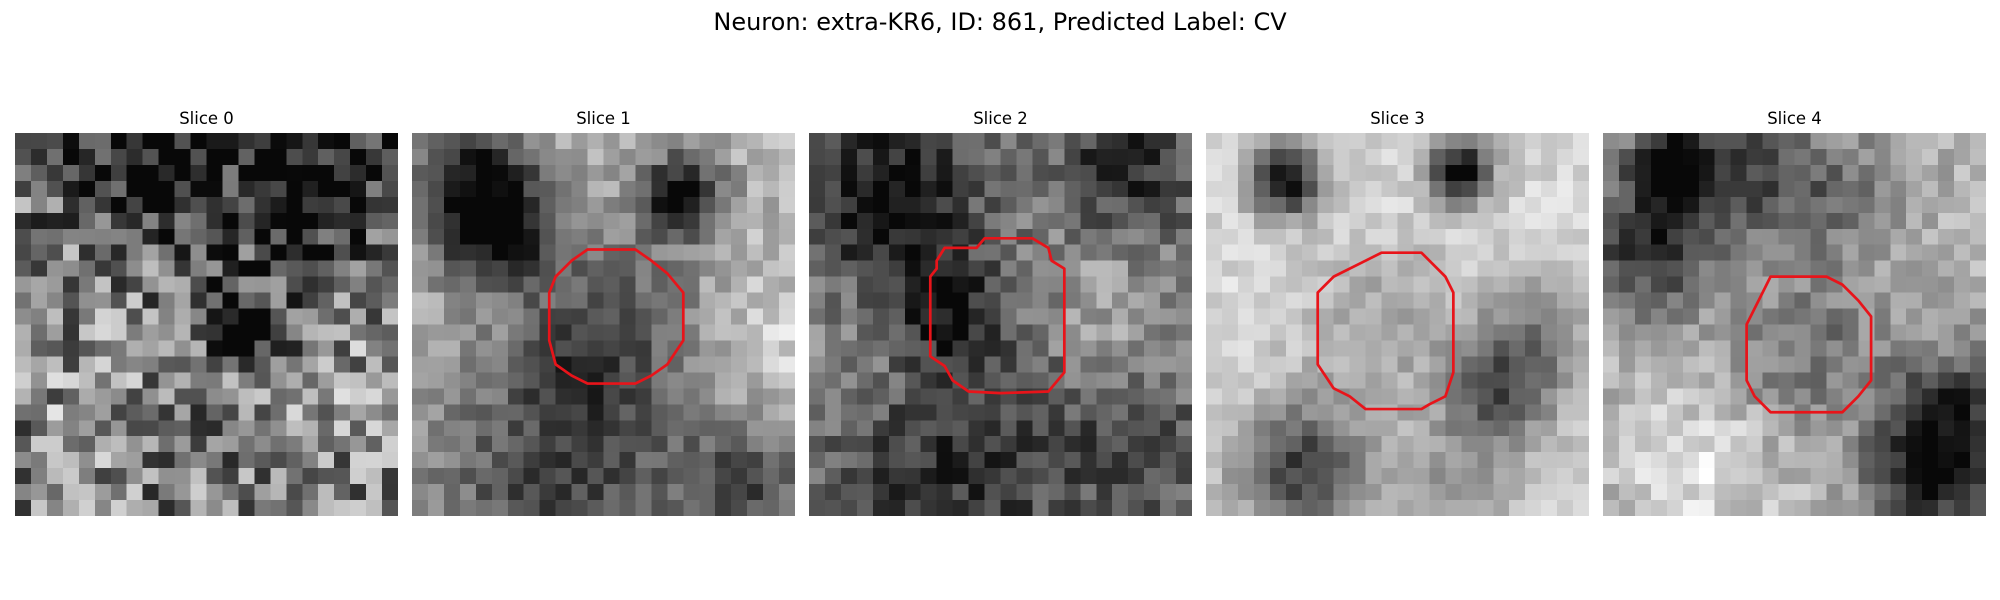 The image size is (2000, 600). I want to click on slice-panel: Slice 3, so click(1397, 312).